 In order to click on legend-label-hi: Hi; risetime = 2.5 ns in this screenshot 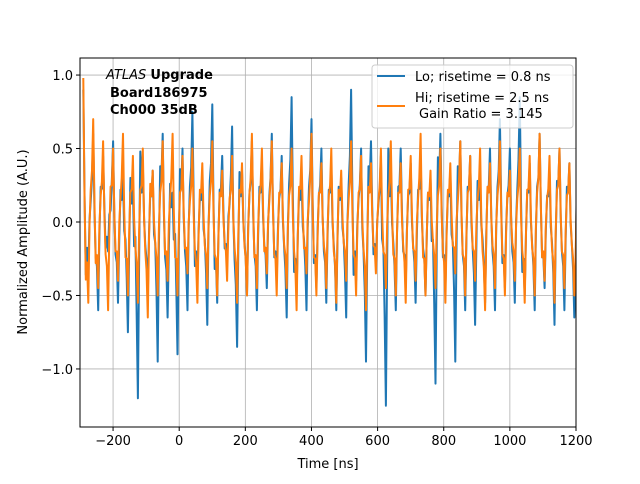, I will do `click(482, 98)`.